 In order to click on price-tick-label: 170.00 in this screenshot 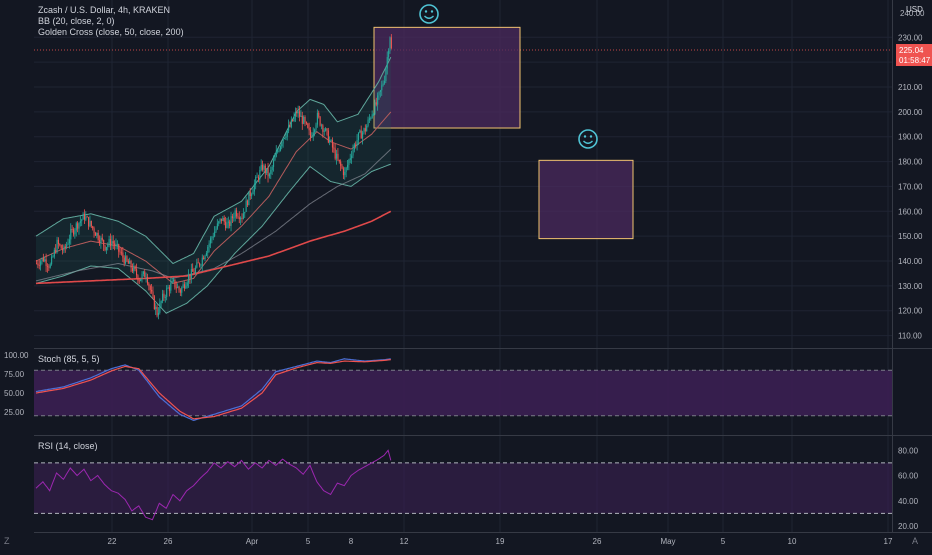, I will do `click(910, 186)`.